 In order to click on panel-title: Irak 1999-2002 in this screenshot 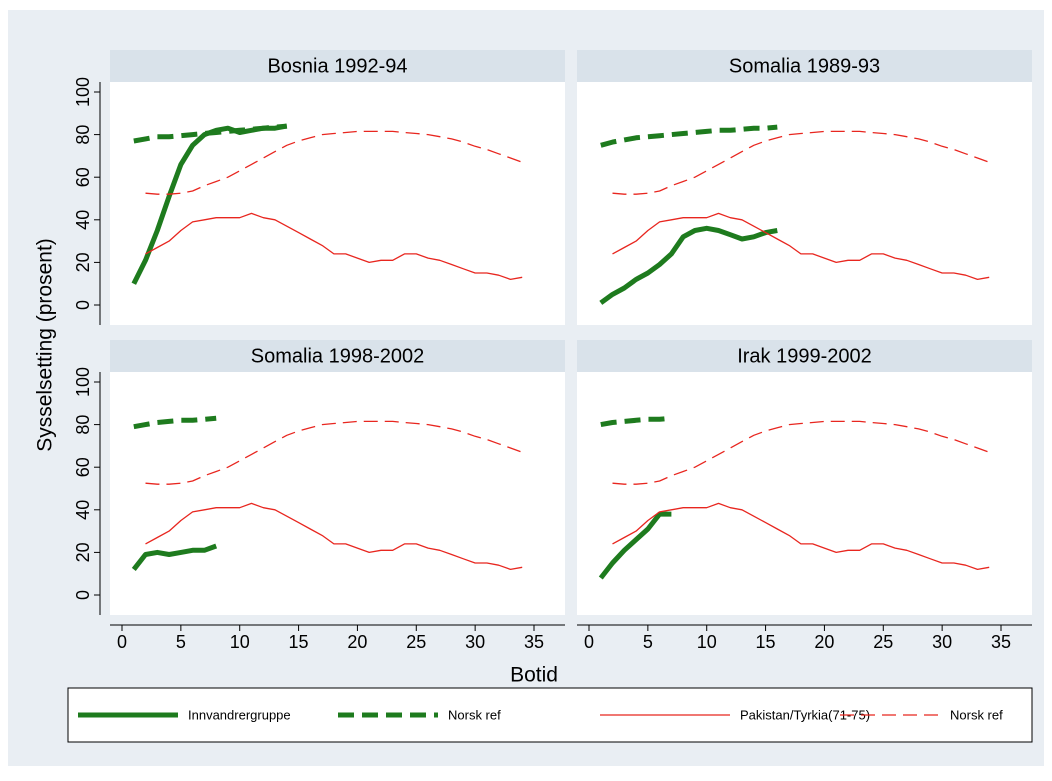, I will do `click(804, 356)`.